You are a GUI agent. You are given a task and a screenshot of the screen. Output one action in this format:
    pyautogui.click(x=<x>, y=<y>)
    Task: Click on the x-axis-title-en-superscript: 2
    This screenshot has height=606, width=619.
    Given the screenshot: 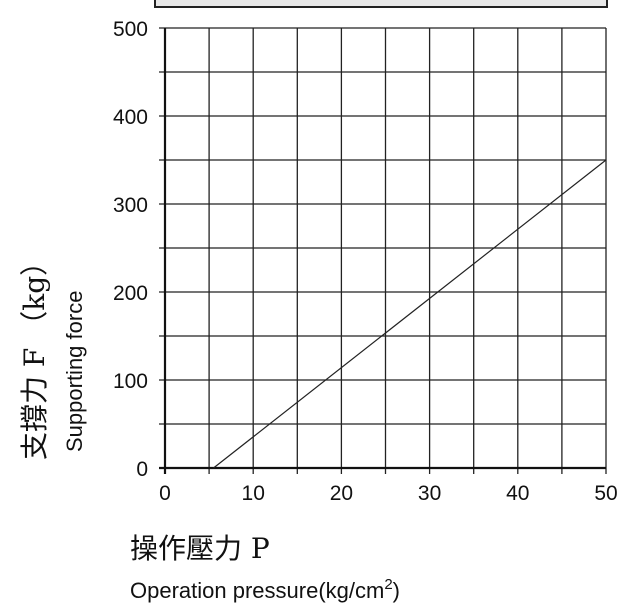 What is the action you would take?
    pyautogui.click(x=388, y=584)
    